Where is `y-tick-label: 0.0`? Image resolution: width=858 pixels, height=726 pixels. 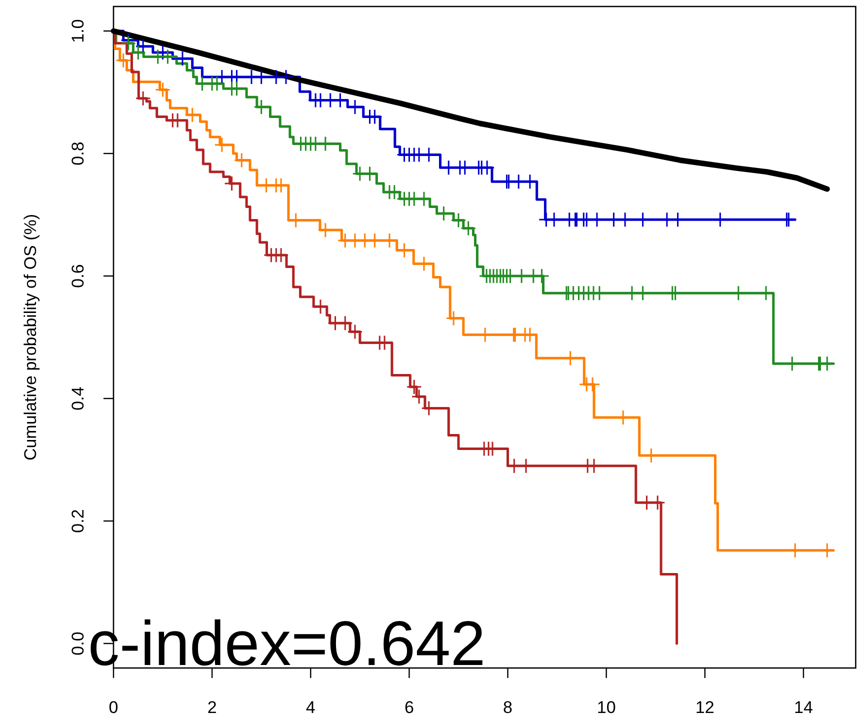 y-tick-label: 0.0 is located at coordinates (78, 644).